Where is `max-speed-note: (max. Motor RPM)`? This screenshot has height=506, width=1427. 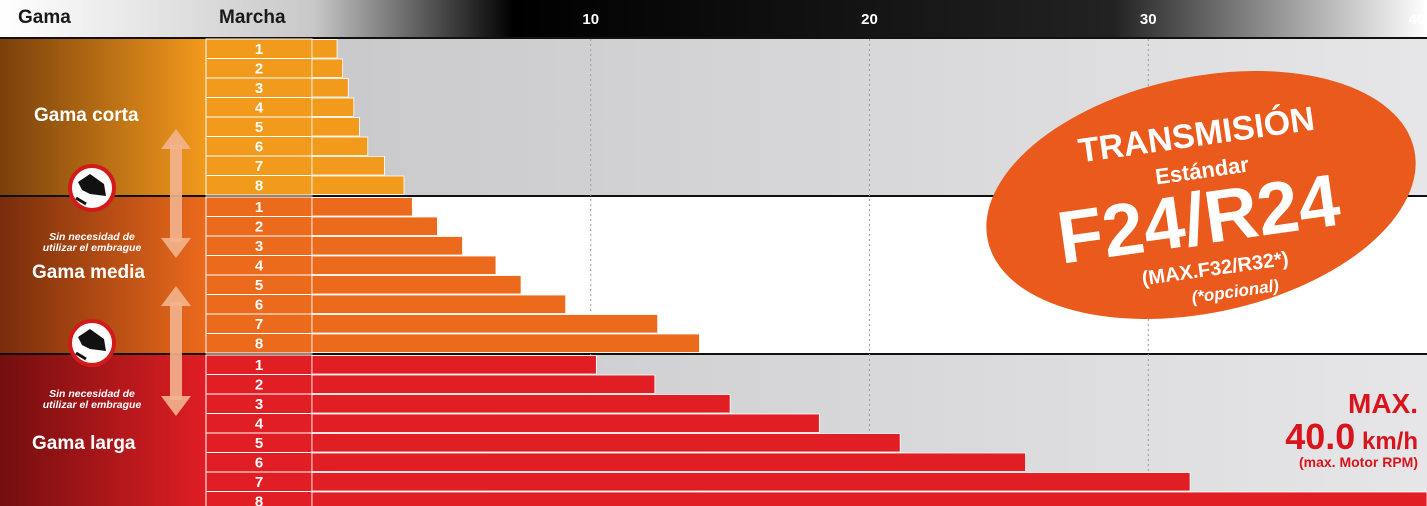
max-speed-note: (max. Motor RPM) is located at coordinates (1358, 462).